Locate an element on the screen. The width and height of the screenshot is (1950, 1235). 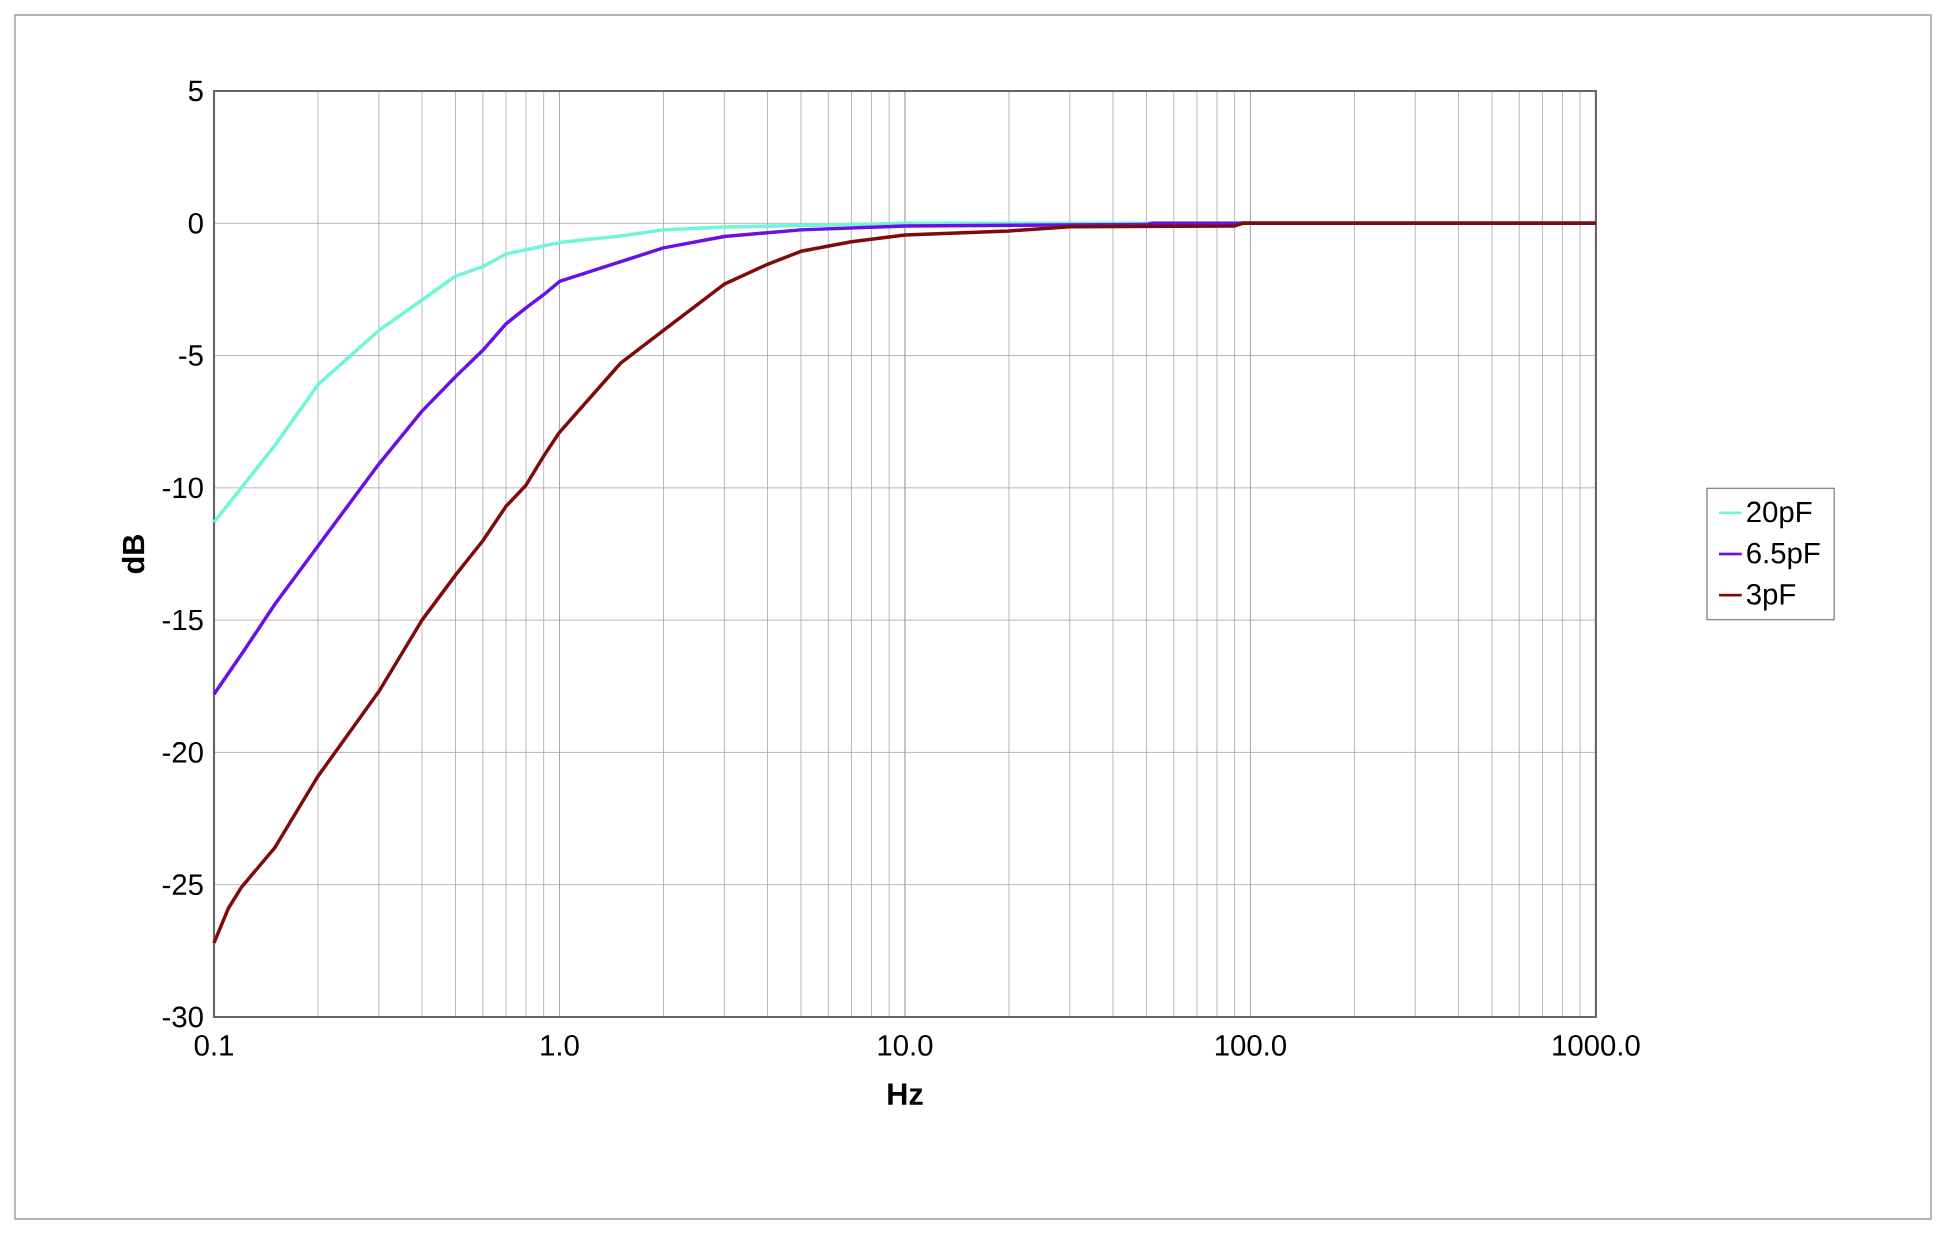
y-tick-label: 0 is located at coordinates (195, 223).